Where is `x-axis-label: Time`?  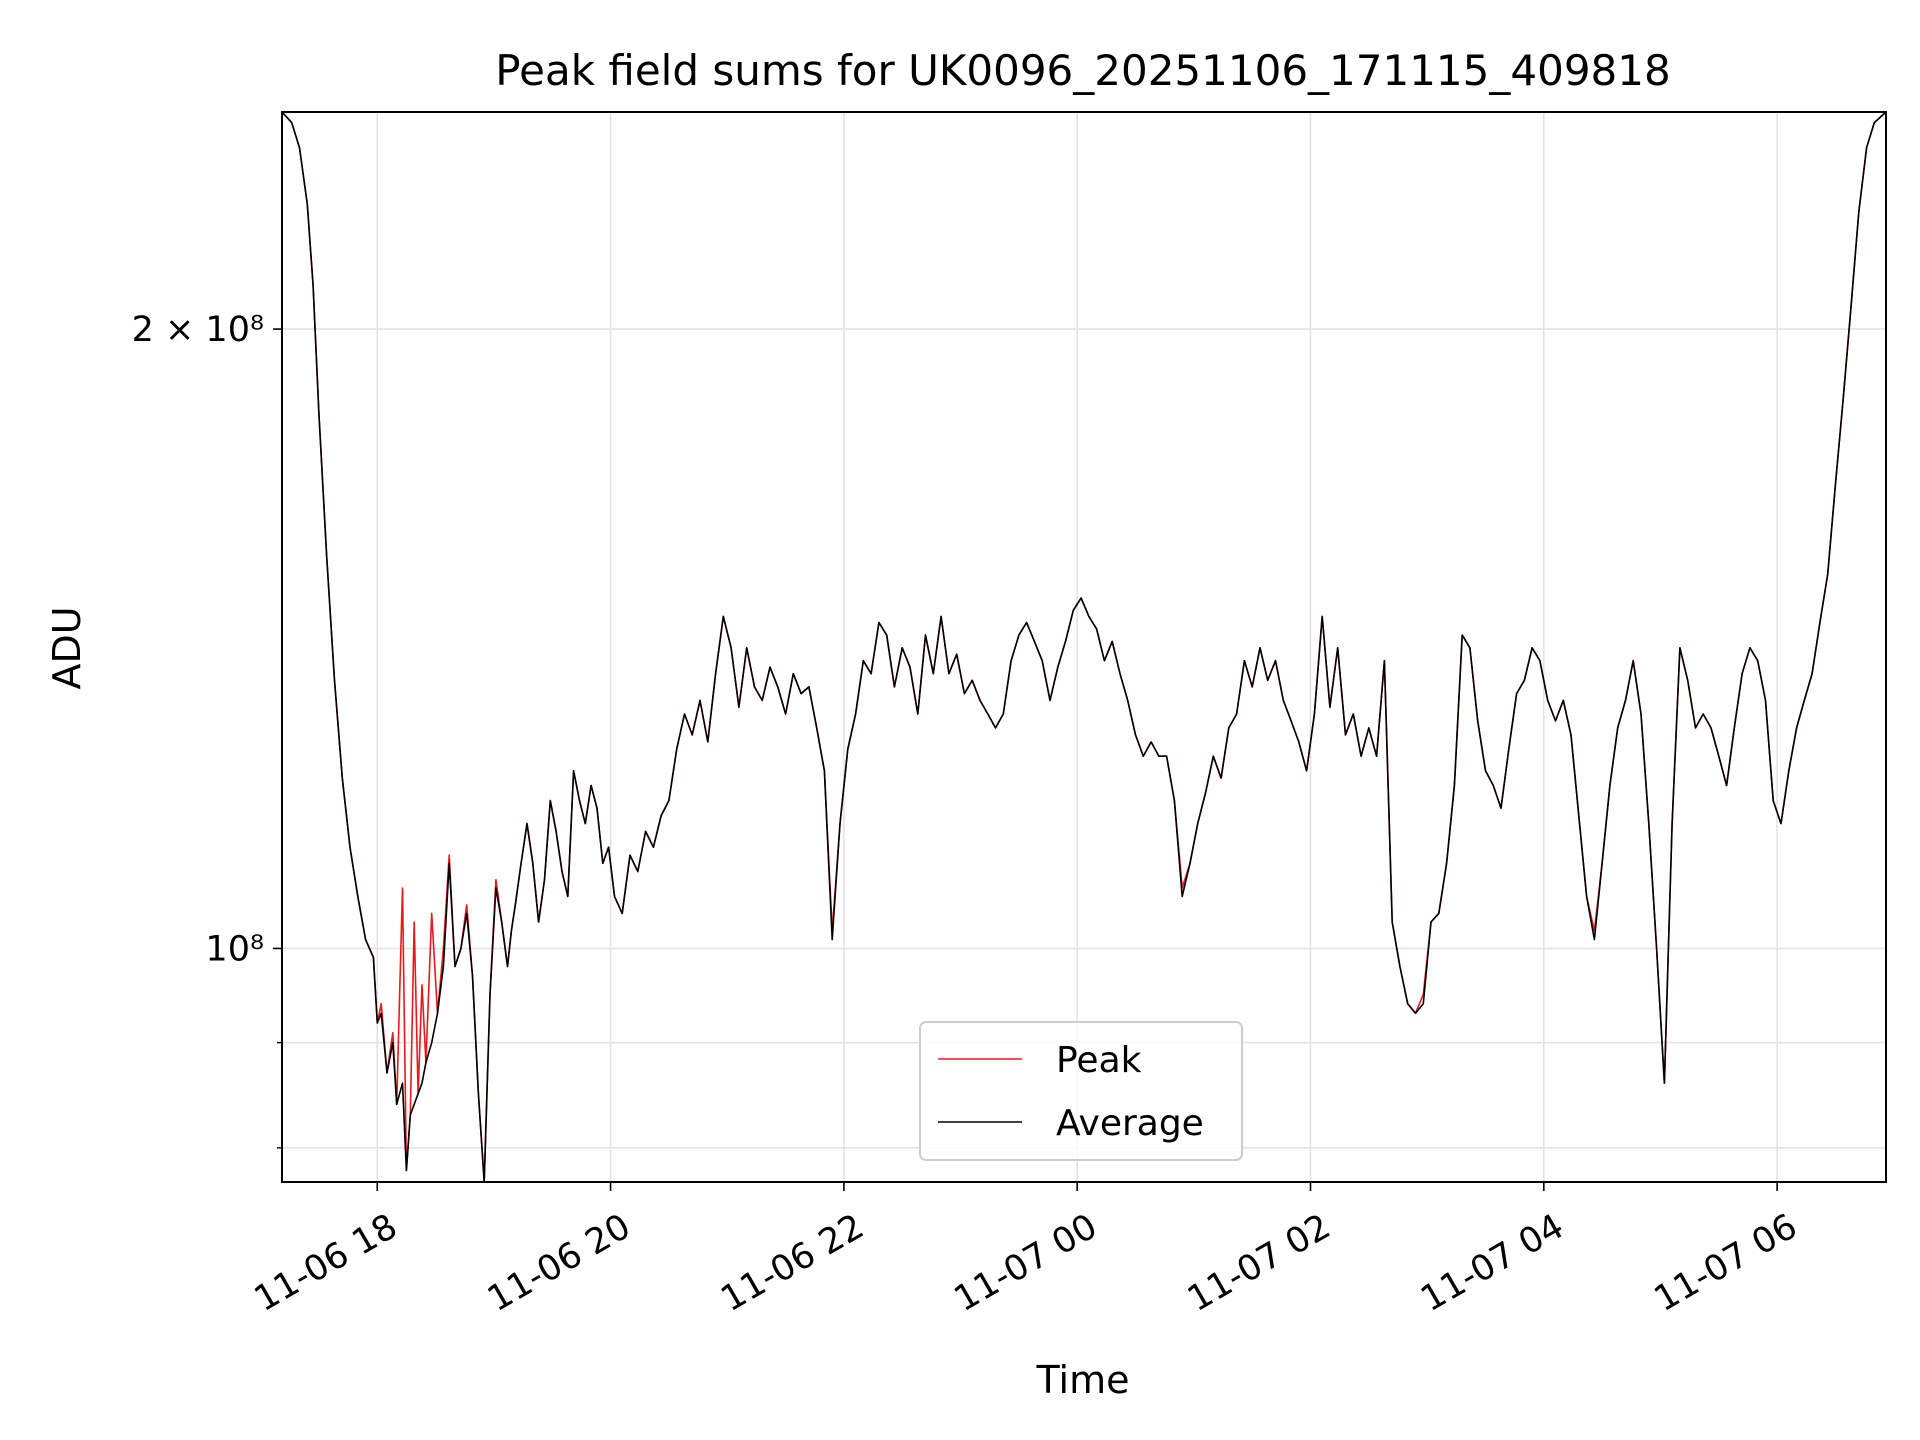
x-axis-label: Time is located at coordinates (1083, 1380).